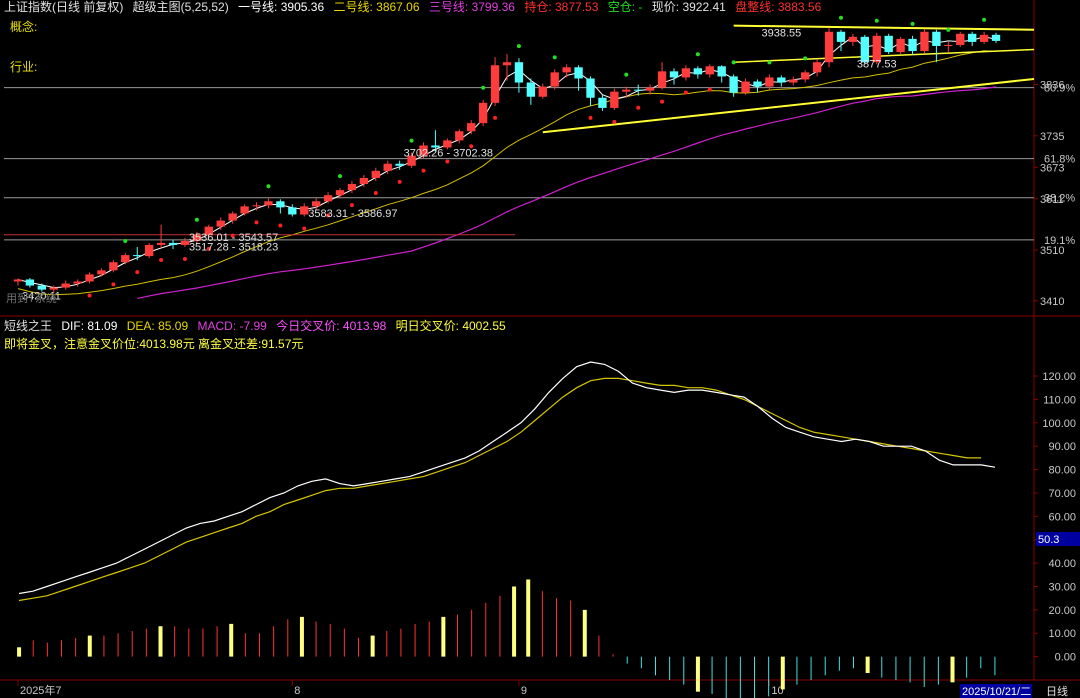 This screenshot has width=1080, height=698. I want to click on date-label: 9, so click(524, 691).